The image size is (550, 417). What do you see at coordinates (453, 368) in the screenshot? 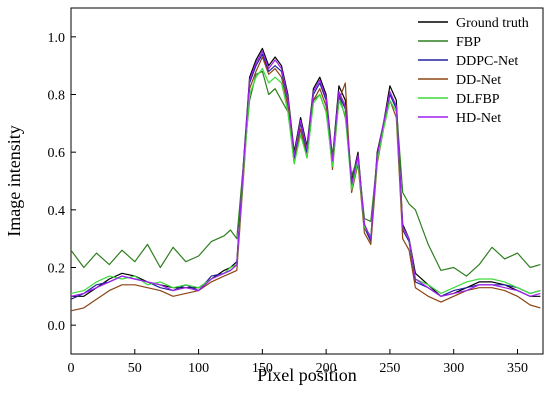
I see `x-tick-label: 300` at bounding box center [453, 368].